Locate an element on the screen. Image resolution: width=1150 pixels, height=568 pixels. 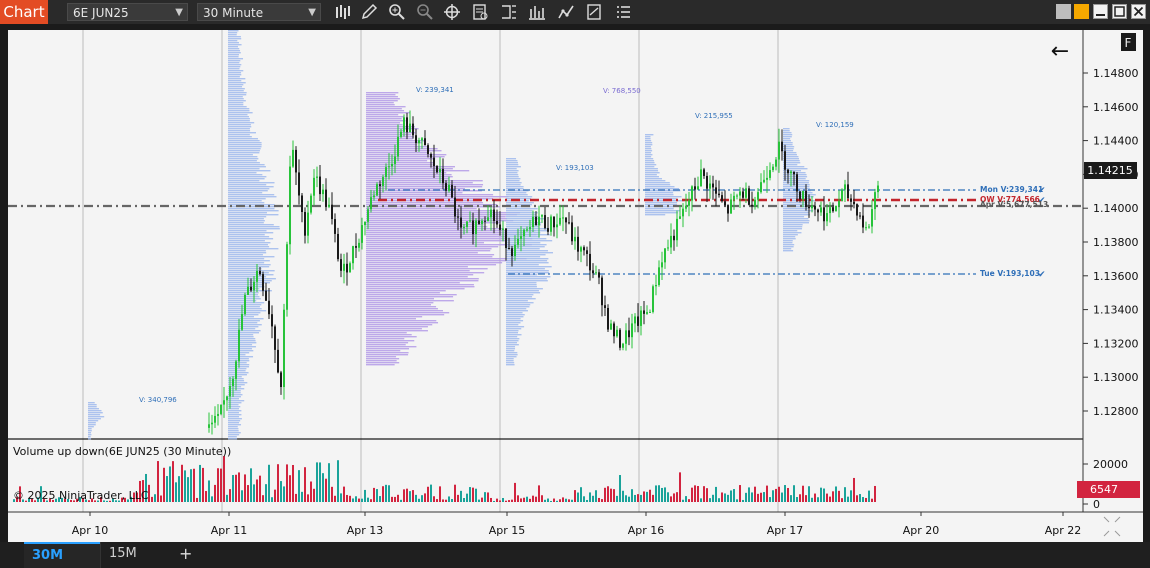
orange-square-icon is located at coordinates (1081, 11).